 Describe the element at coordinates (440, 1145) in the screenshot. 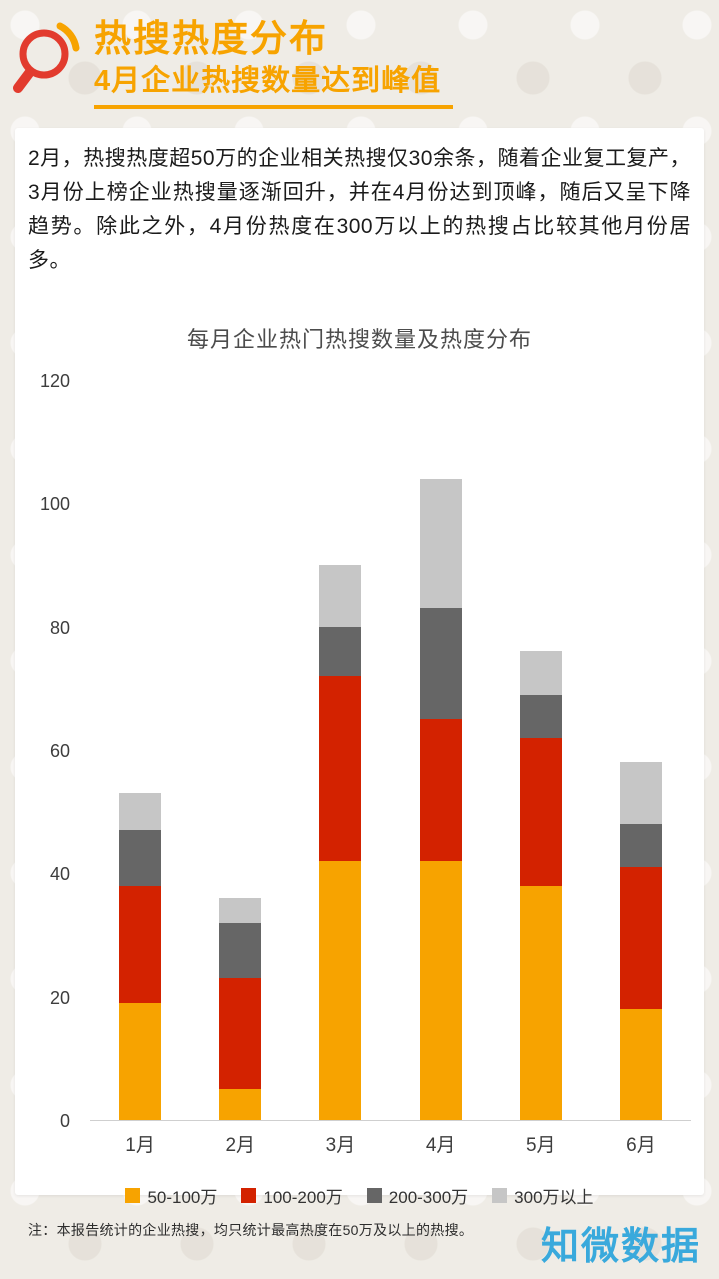

I see `x-axis-label: 4月` at that location.